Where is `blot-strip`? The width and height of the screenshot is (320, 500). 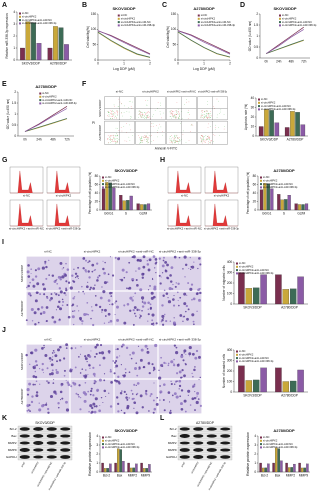 blot-strip is located at coordinates (45, 436).